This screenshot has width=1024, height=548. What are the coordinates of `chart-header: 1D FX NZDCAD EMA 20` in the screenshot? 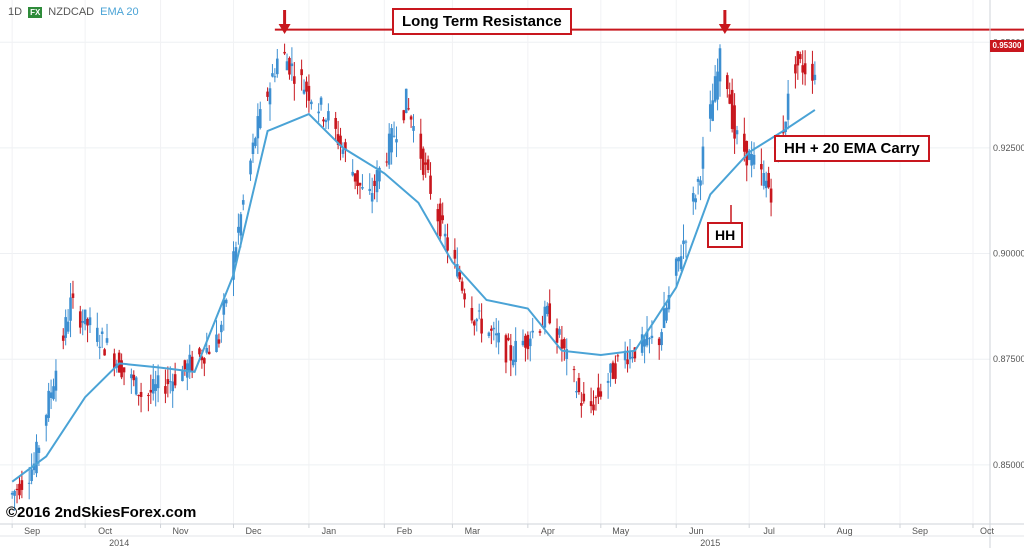 It's located at (73, 12).